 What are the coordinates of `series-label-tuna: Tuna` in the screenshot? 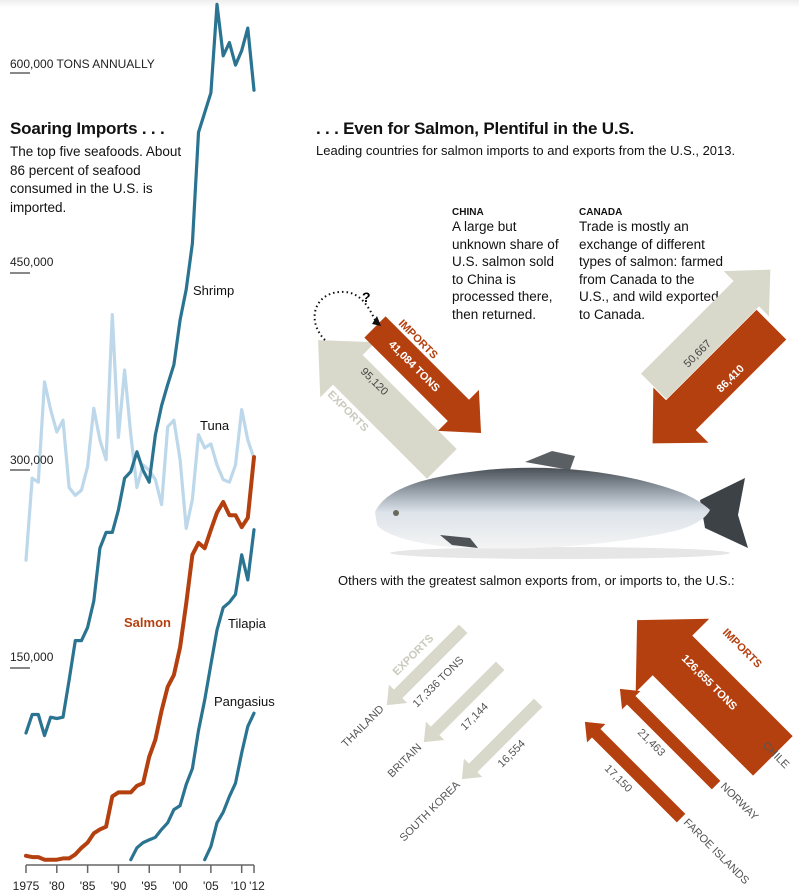 It's located at (215, 425).